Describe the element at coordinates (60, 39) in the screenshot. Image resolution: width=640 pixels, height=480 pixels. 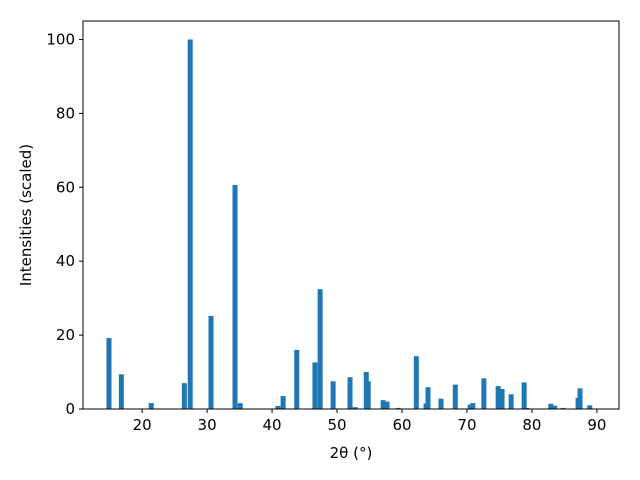
I see `y-tick-label: 100` at that location.